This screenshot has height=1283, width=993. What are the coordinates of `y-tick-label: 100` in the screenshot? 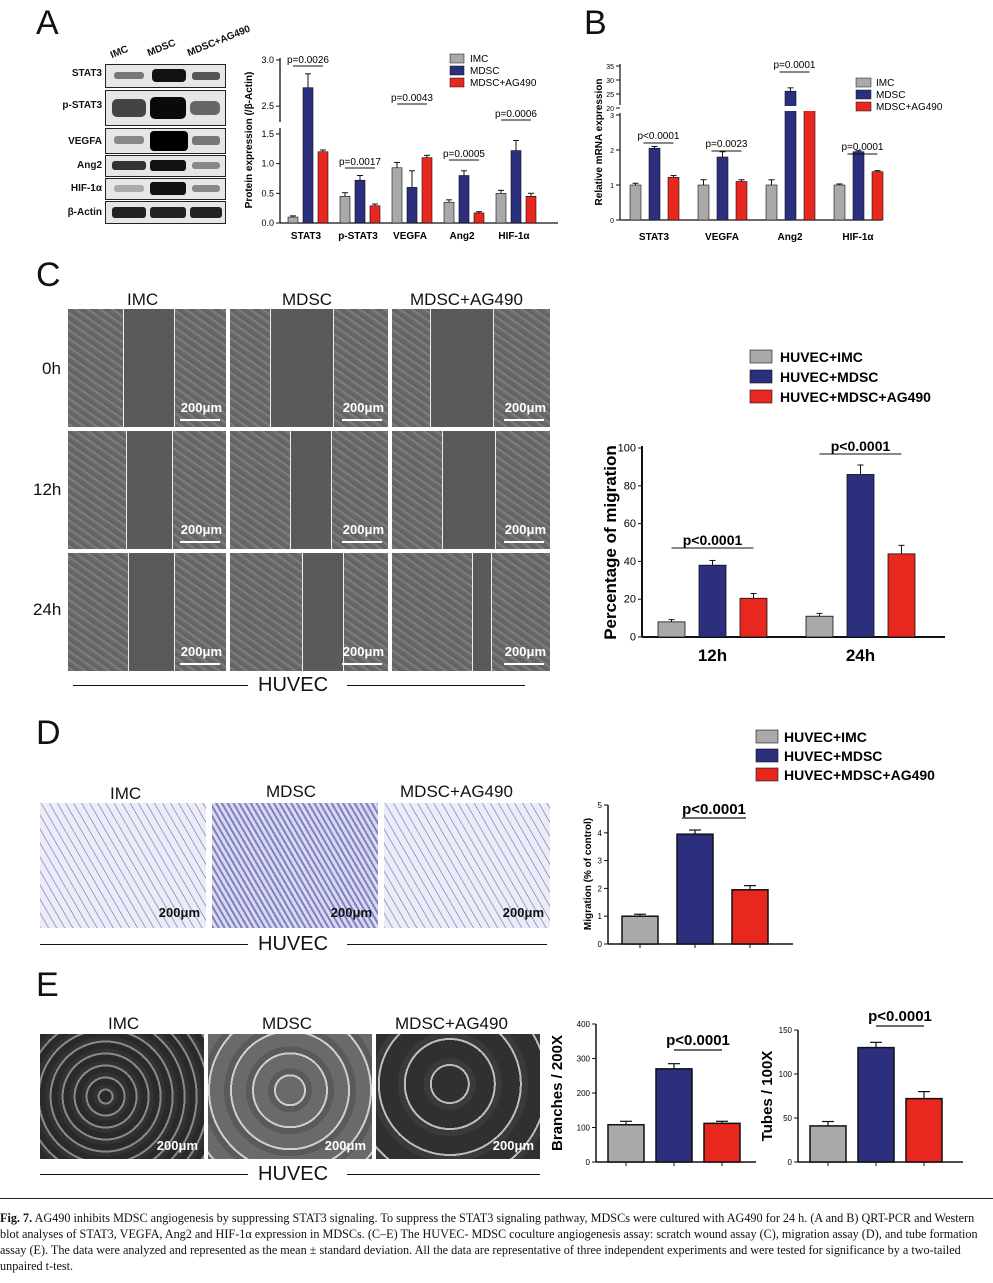 It's located at (584, 1128).